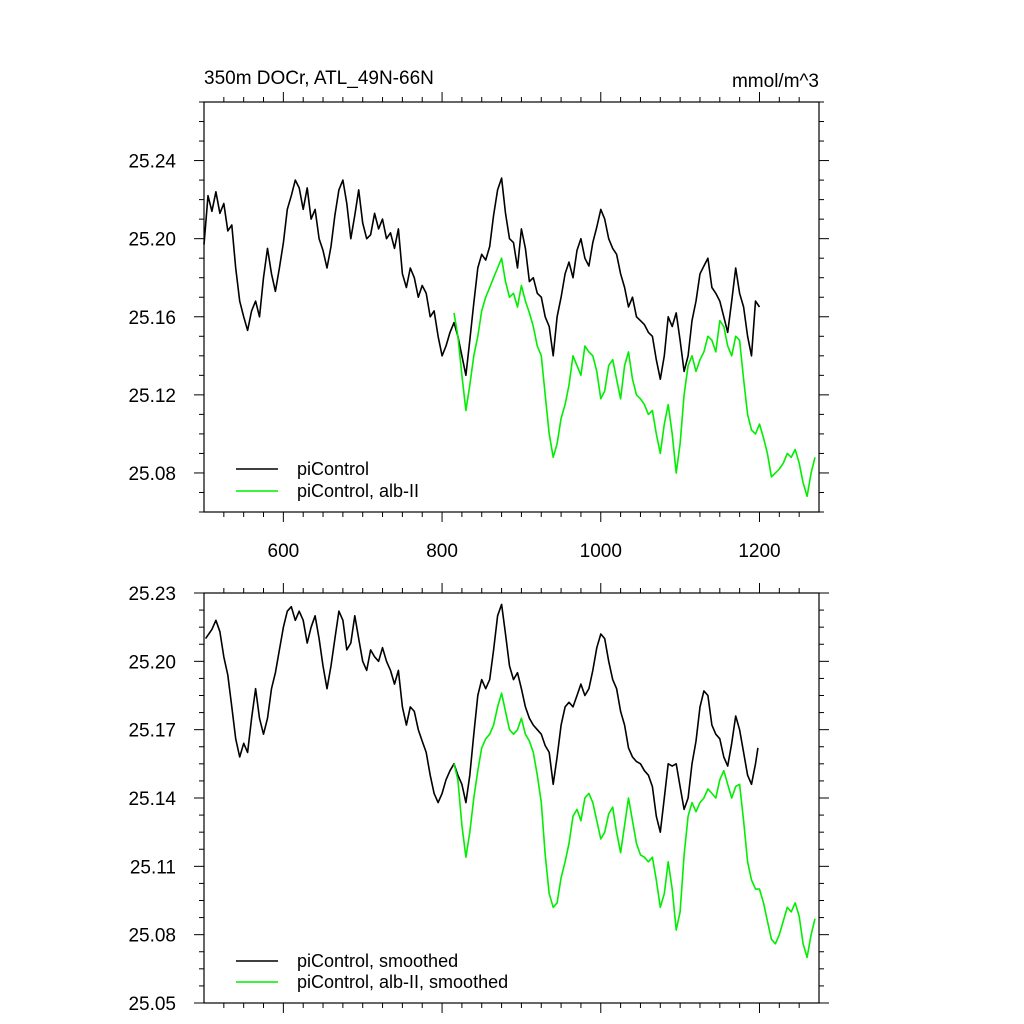 Image resolution: width=1024 pixels, height=1024 pixels. Describe the element at coordinates (634, 377) in the screenshot. I see `series-line-picontrol-alb-ii` at that location.